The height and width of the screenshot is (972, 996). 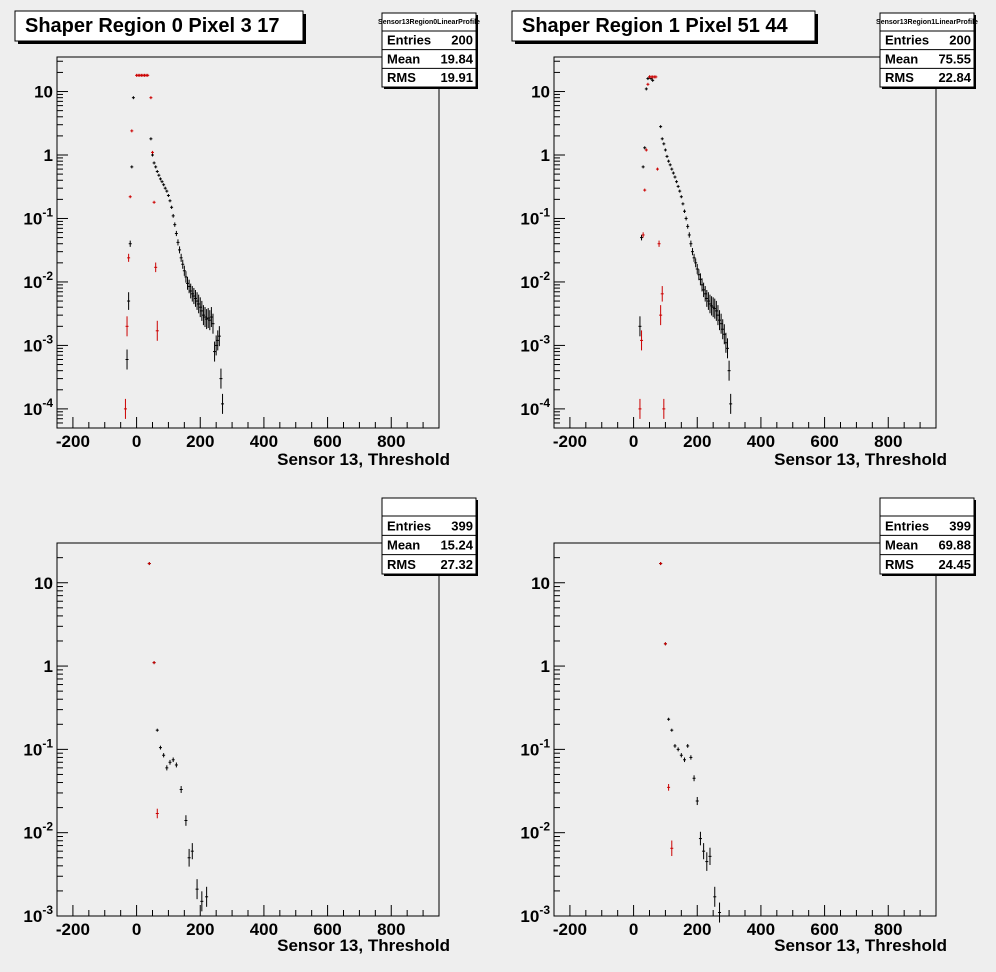 What do you see at coordinates (927, 536) in the screenshot?
I see `stats-box` at bounding box center [927, 536].